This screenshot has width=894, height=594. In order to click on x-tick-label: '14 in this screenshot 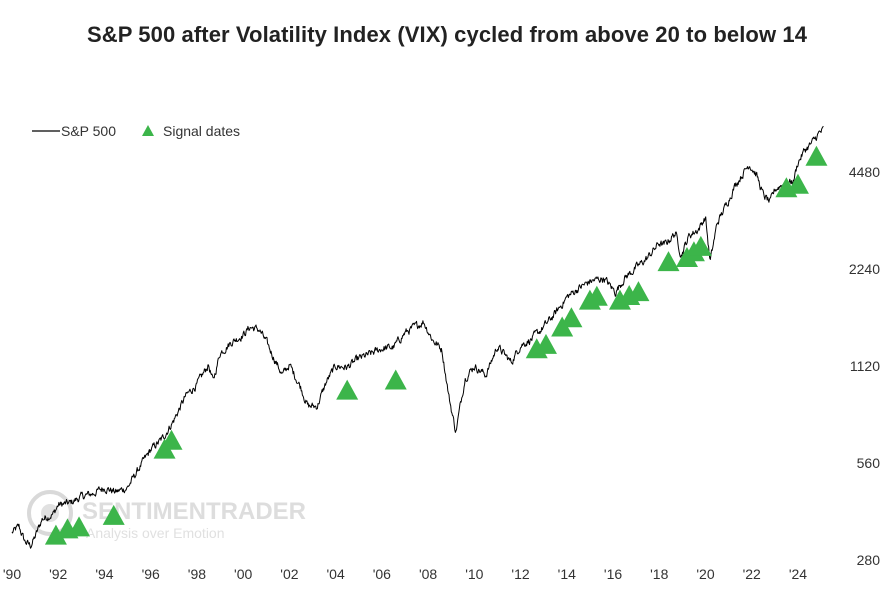, I will do `click(567, 574)`.